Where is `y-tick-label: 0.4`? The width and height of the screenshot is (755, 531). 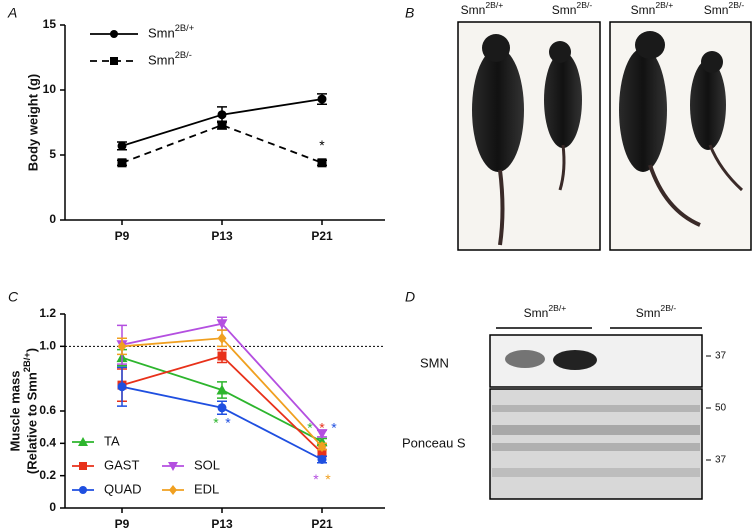 y-tick-label: 0.4 is located at coordinates (47, 443).